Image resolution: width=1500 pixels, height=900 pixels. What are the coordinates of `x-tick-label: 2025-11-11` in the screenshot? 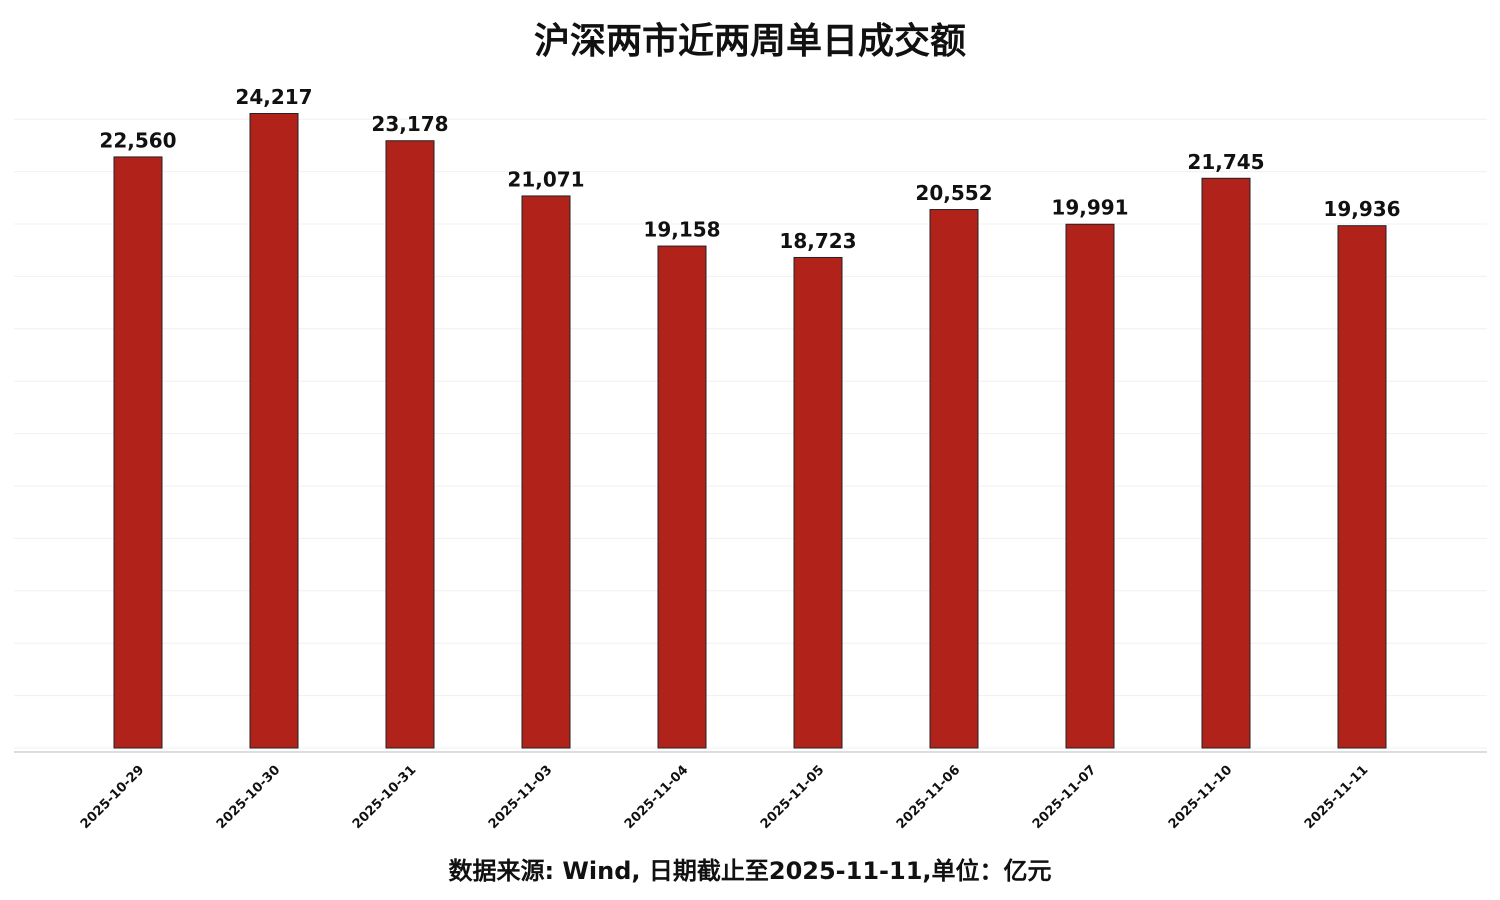 It's located at (1336, 797).